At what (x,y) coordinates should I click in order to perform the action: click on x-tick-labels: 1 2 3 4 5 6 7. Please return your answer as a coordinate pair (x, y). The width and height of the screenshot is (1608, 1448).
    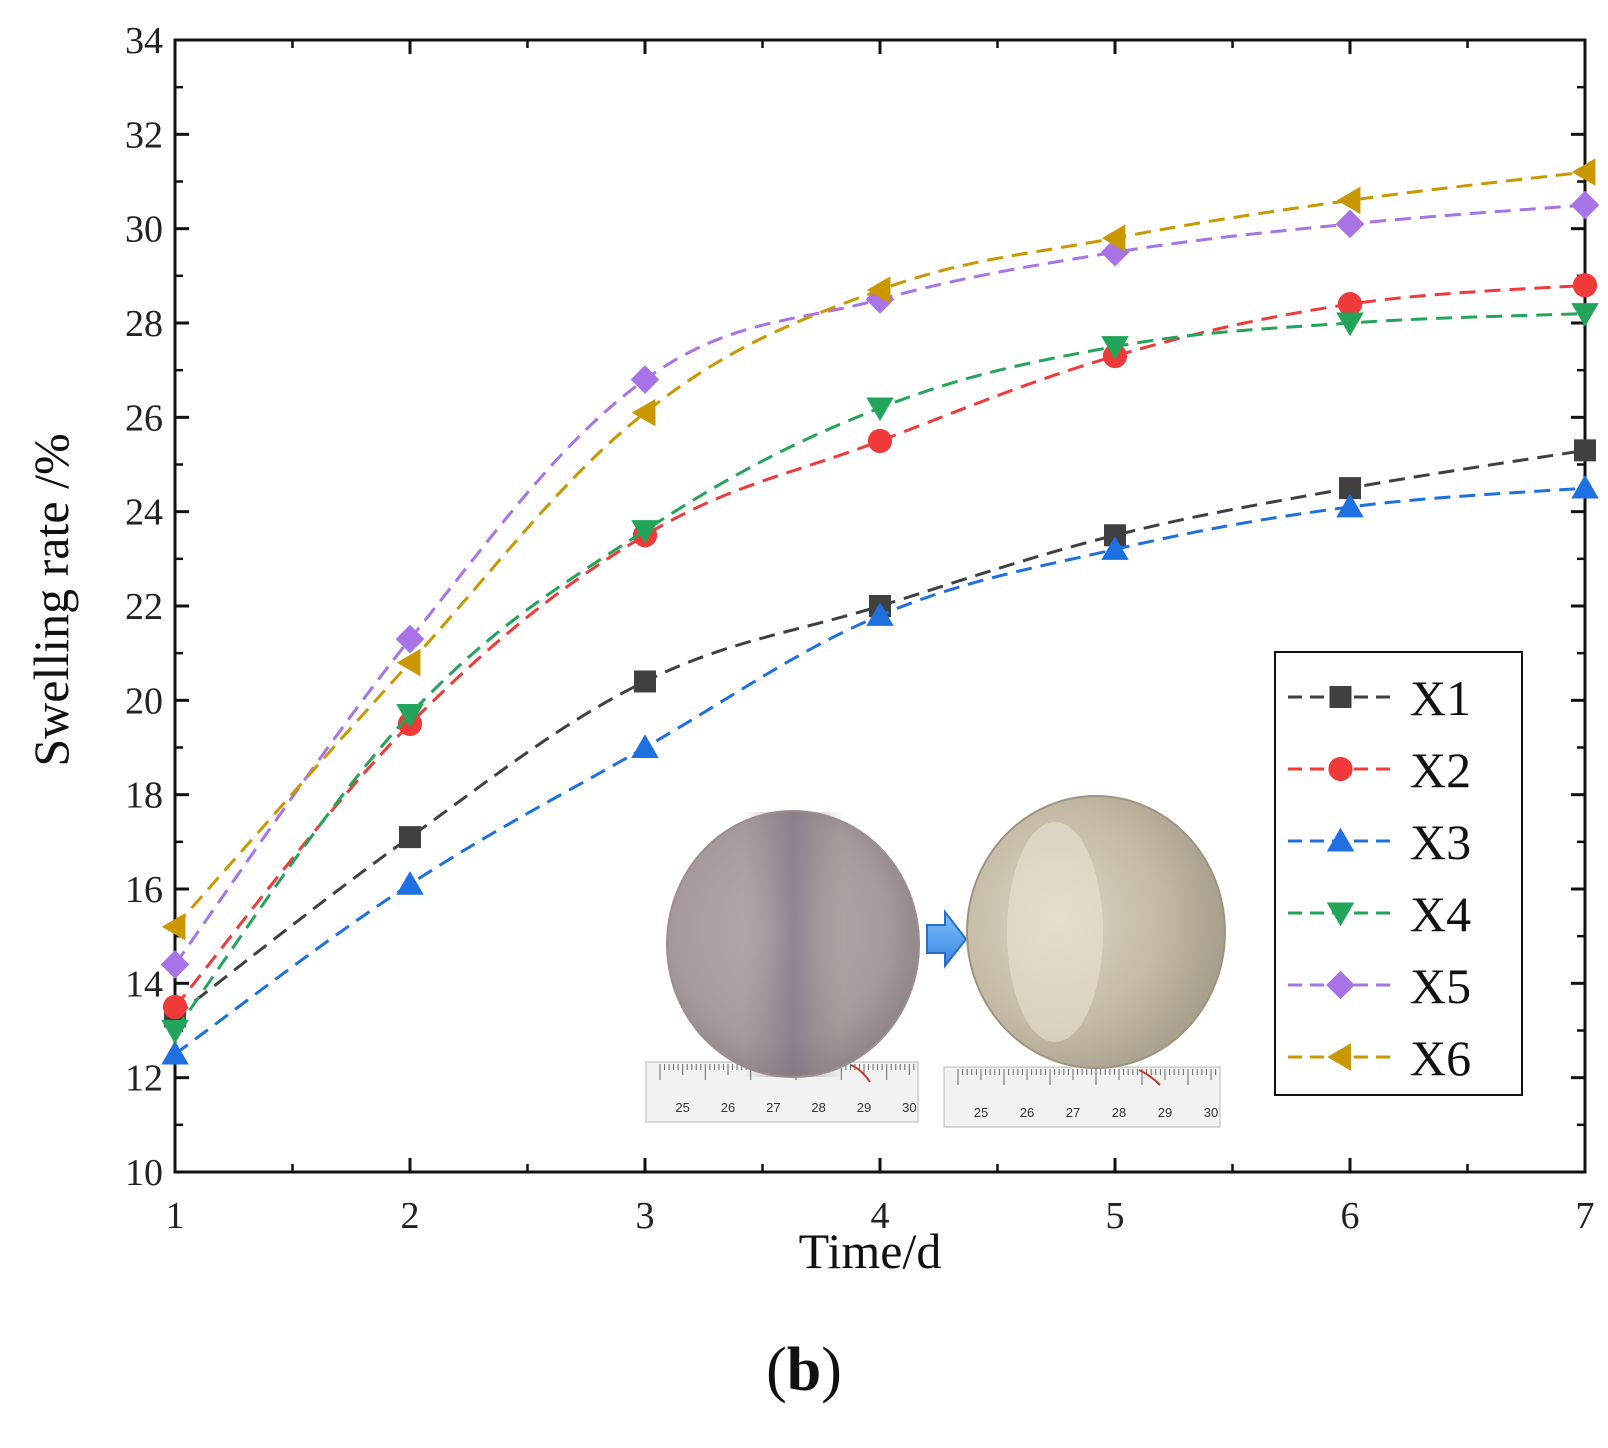
    Looking at the image, I should click on (880, 1216).